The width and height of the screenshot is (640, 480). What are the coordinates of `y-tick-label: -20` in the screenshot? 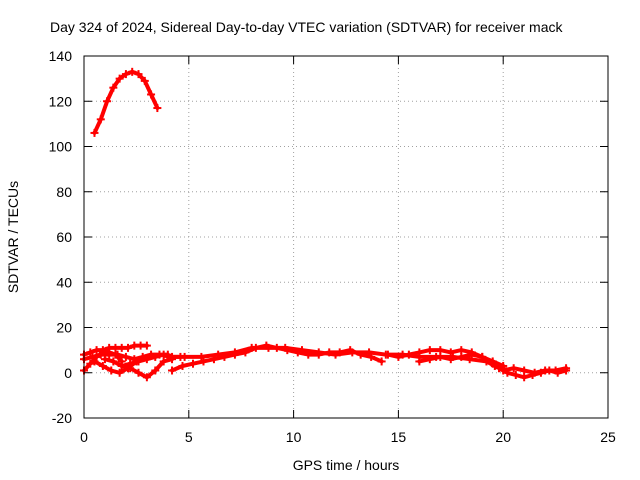 It's located at (62, 418).